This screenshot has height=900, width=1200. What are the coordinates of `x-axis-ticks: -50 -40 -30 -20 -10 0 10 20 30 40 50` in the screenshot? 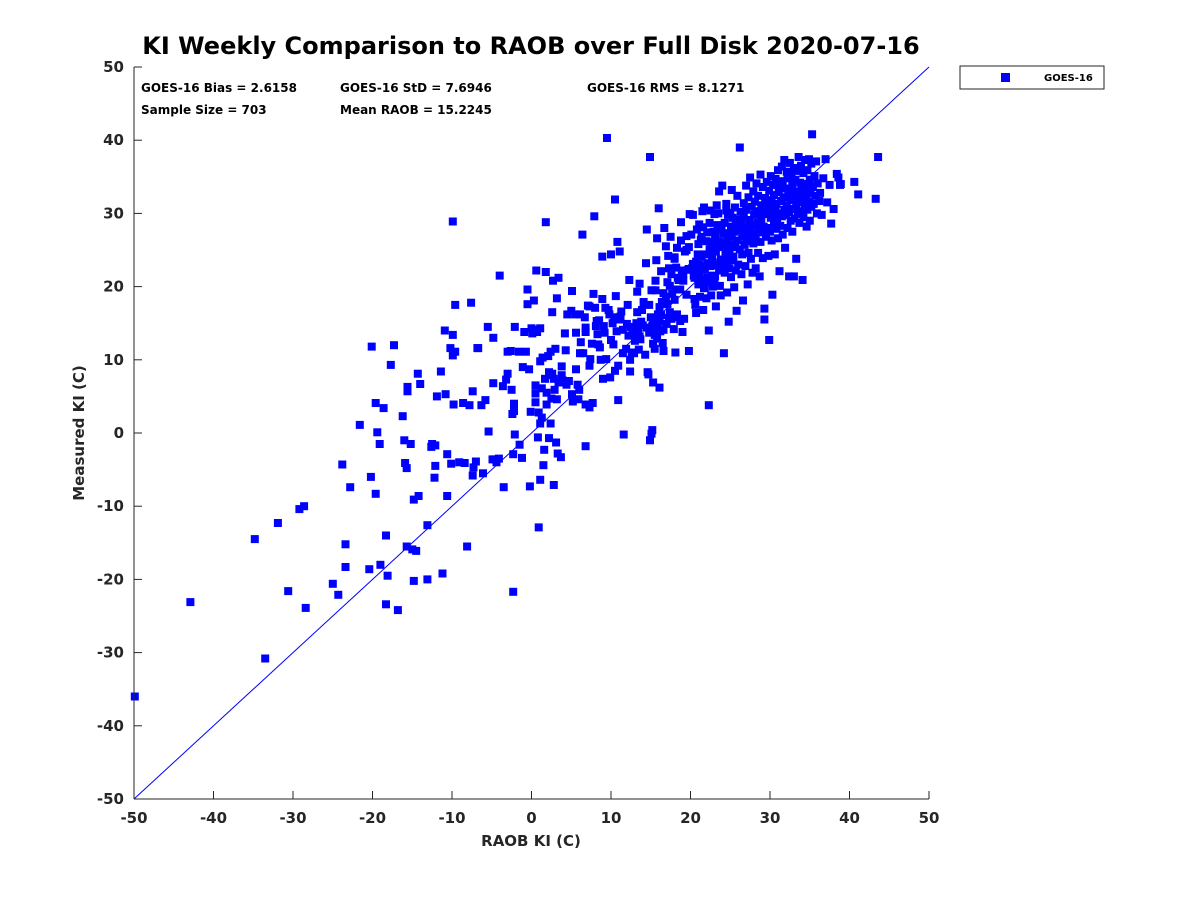 It's located at (529, 809).